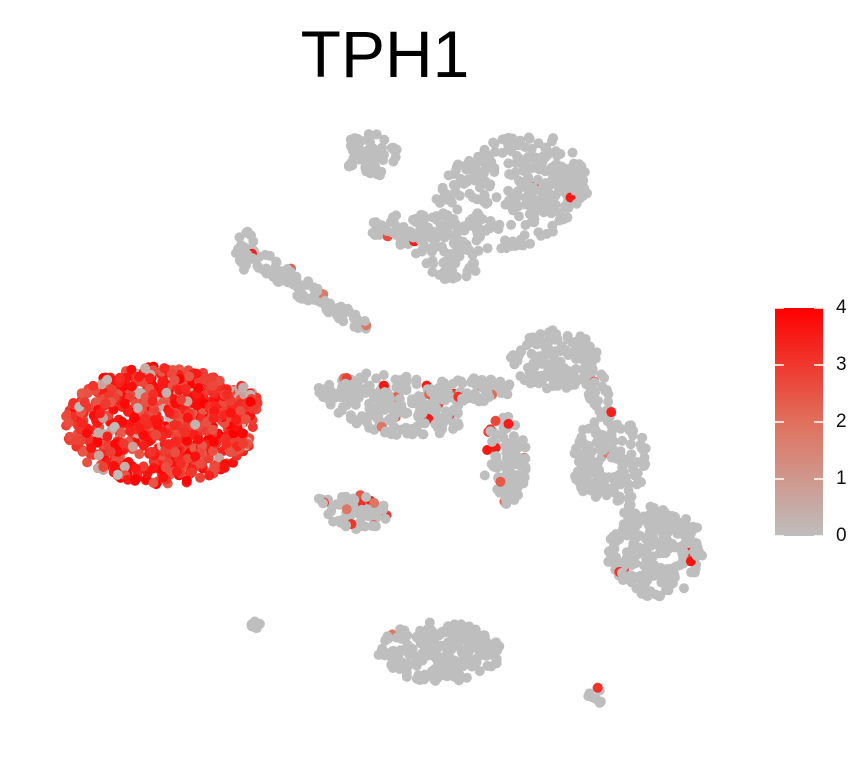  I want to click on cluster-left-diagonal-arm, so click(301, 280).